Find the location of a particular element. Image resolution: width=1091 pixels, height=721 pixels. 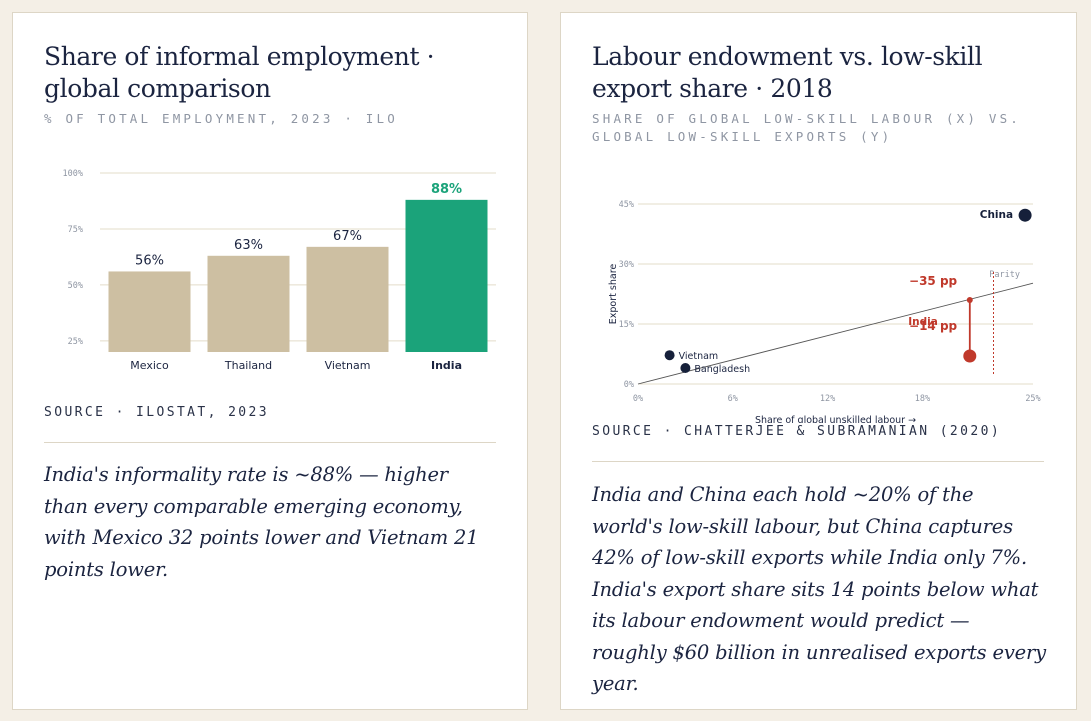

x-category-label: Thailand is located at coordinates (248, 365).